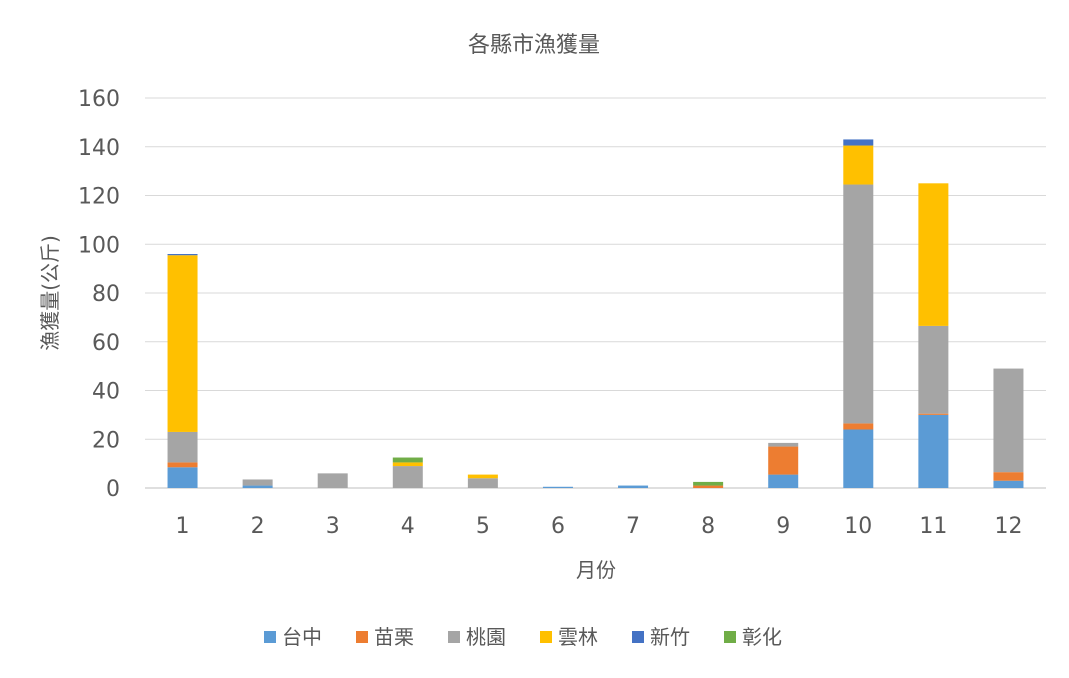 This screenshot has width=1069, height=678. Describe the element at coordinates (482, 483) in the screenshot. I see `bar-segment-桃園-5` at that location.